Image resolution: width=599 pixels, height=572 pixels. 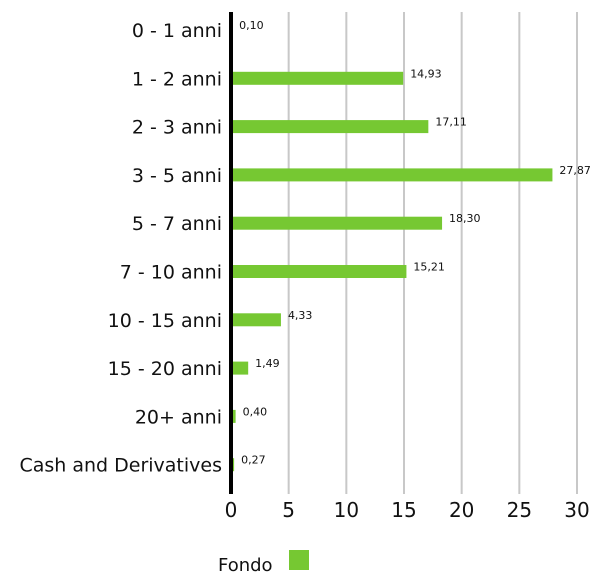 I want to click on data-label: 1,49, so click(x=267, y=363).